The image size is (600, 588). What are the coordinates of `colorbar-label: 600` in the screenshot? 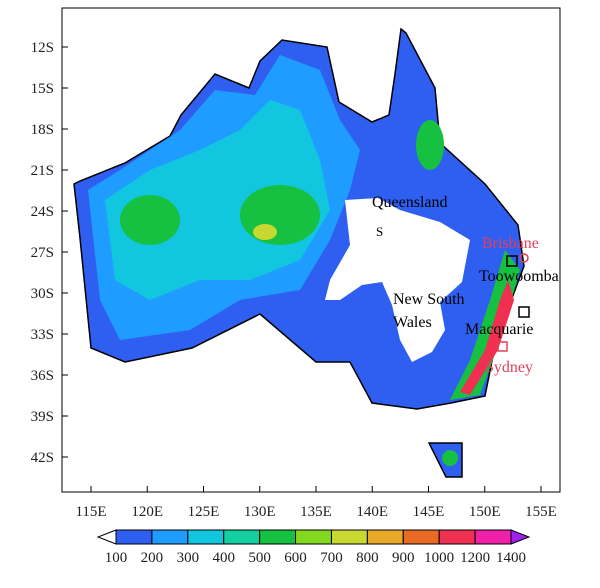 It's located at (295, 558).